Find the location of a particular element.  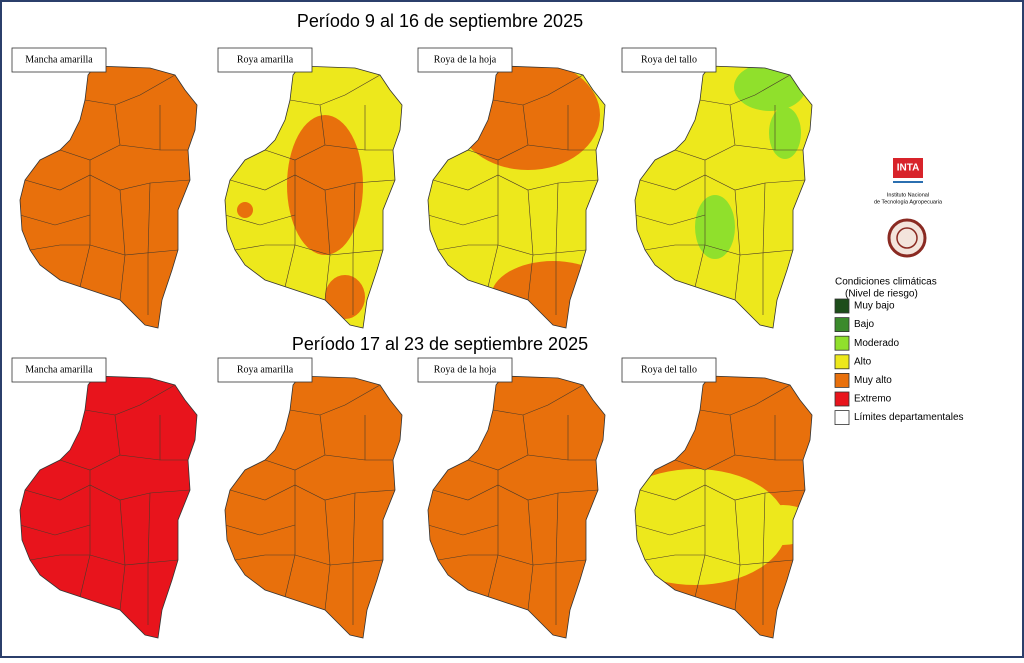

logo-subtitle: de Tecnología Agropecuaria is located at coordinates (908, 202).